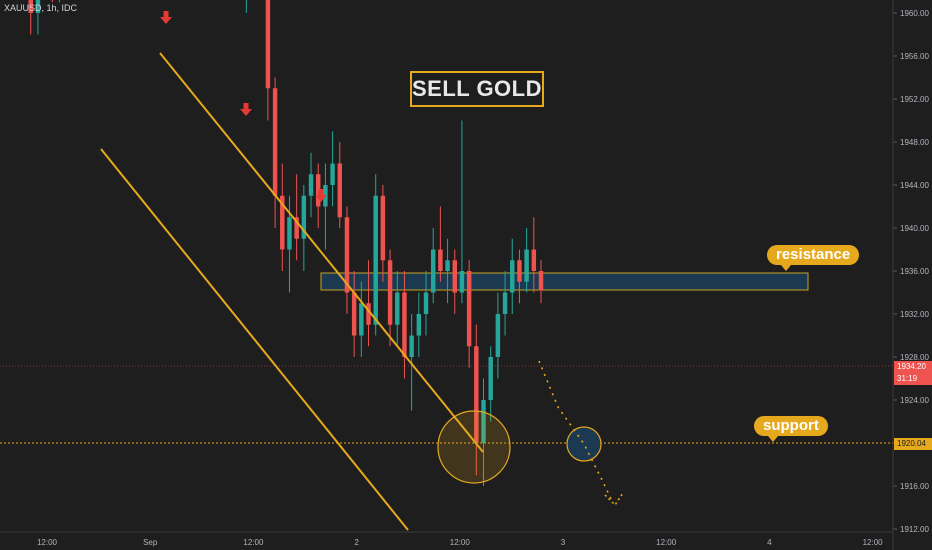 The image size is (932, 550). I want to click on sell-arrows, so click(243, 106).